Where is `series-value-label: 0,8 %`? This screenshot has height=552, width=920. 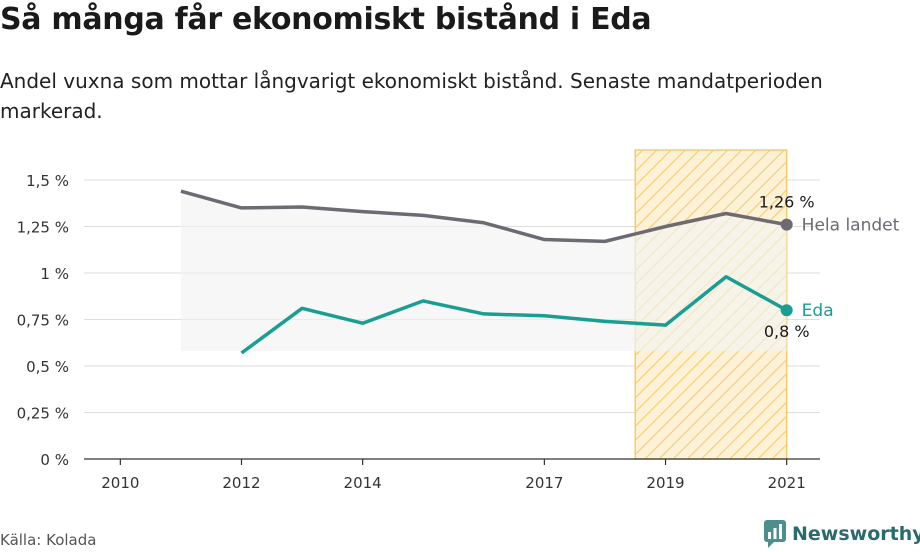 series-value-label: 0,8 % is located at coordinates (787, 331).